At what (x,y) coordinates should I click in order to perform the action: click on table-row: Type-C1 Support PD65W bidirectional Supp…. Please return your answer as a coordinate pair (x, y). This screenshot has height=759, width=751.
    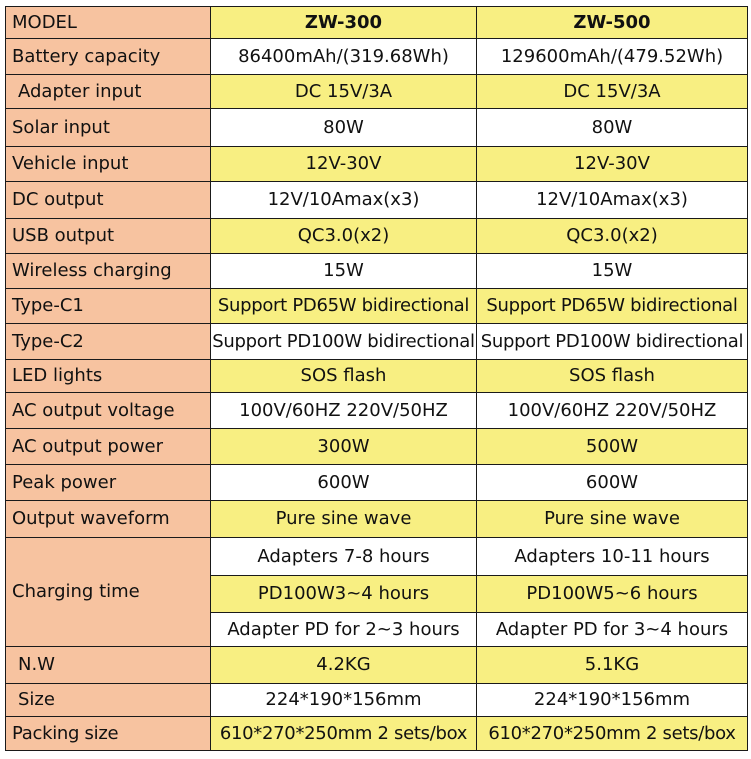
    Looking at the image, I should click on (376, 306).